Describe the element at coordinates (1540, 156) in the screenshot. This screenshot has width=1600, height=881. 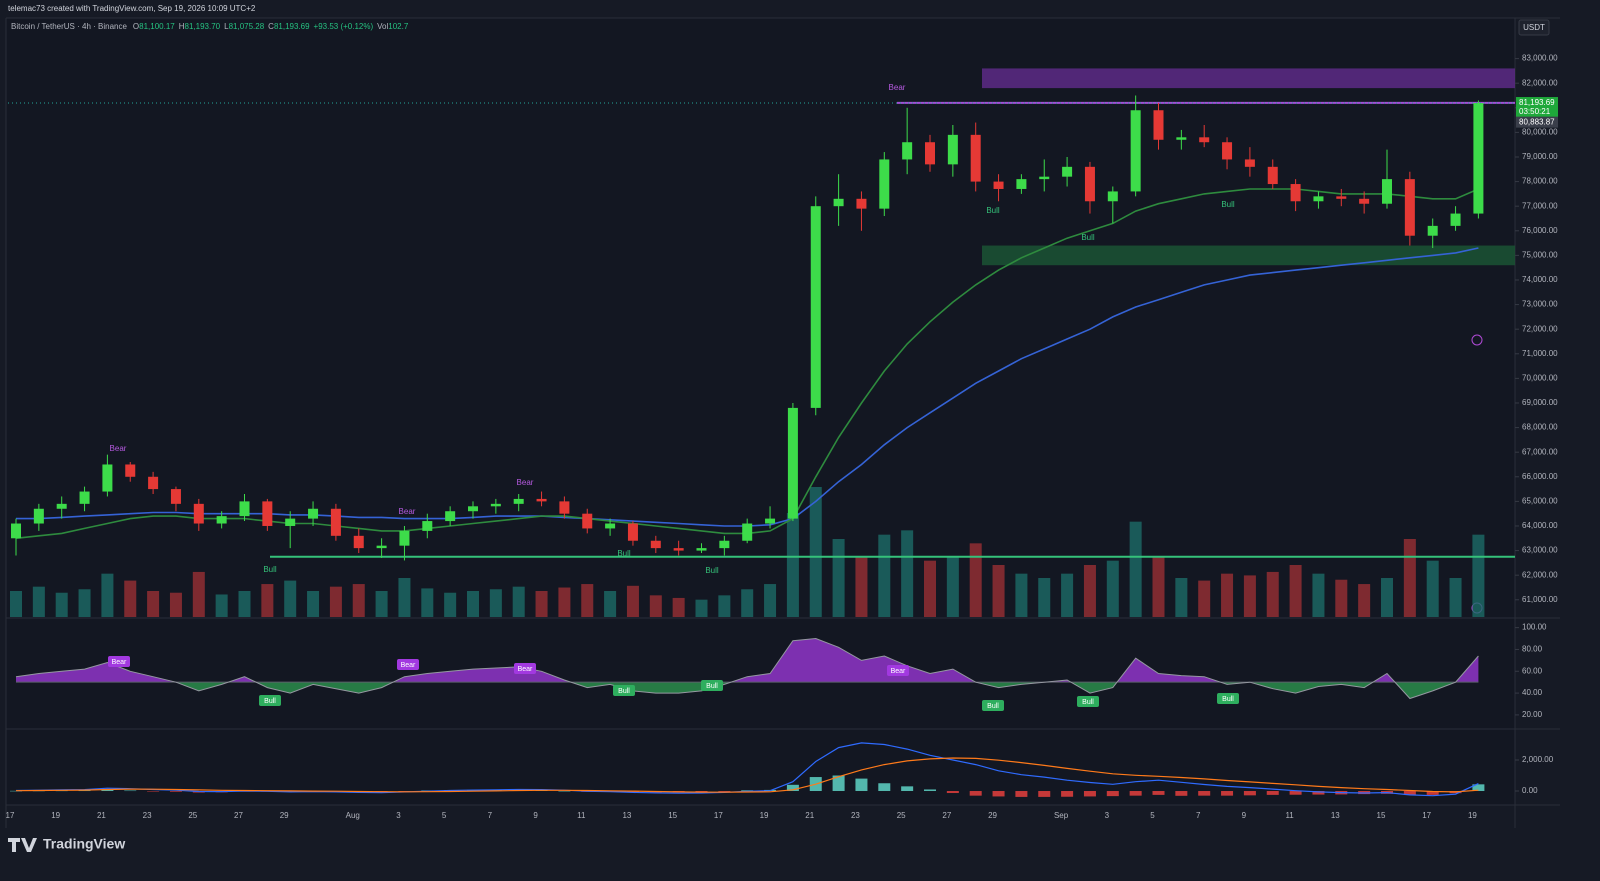
I see `y-tick-label: 79,000.00` at that location.